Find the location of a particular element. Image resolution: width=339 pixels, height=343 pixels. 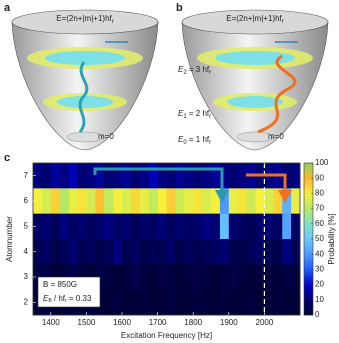

bowl-rim is located at coordinates (255, 22).